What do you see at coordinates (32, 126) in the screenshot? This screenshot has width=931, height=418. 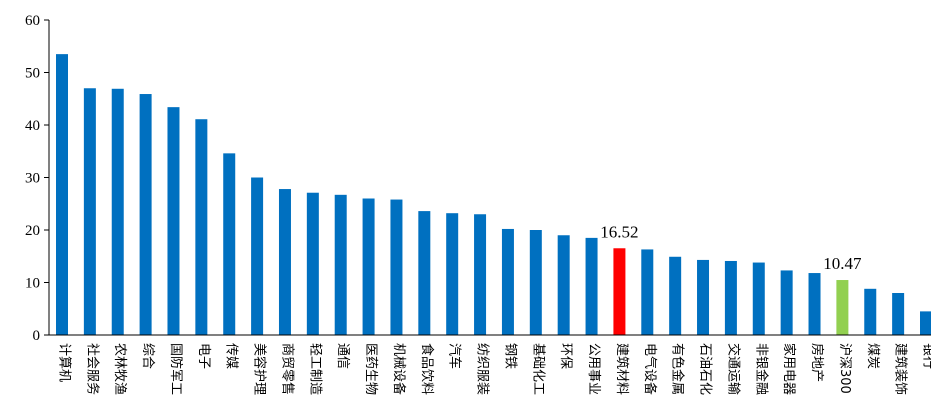 I see `y-tick-label: 40` at bounding box center [32, 126].